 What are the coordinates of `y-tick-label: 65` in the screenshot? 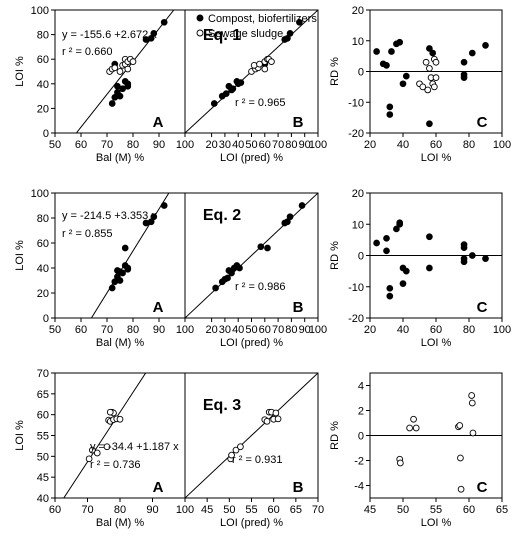 It's located at (43, 395).